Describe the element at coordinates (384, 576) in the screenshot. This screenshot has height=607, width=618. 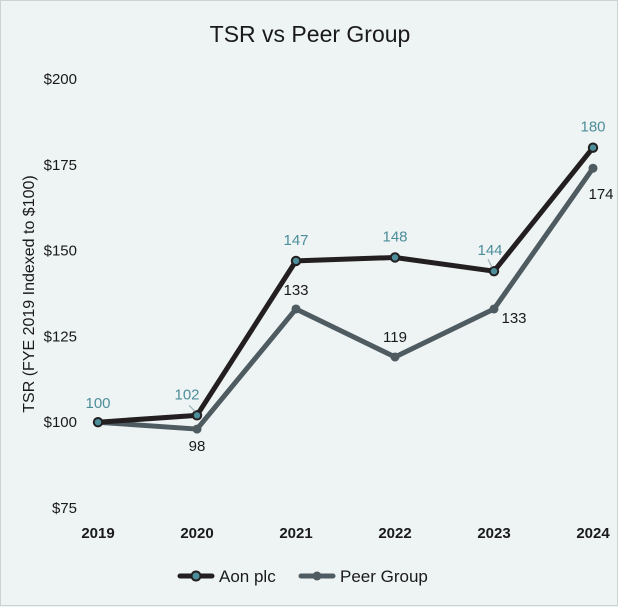
I see `legend-label: Peer Group` at that location.